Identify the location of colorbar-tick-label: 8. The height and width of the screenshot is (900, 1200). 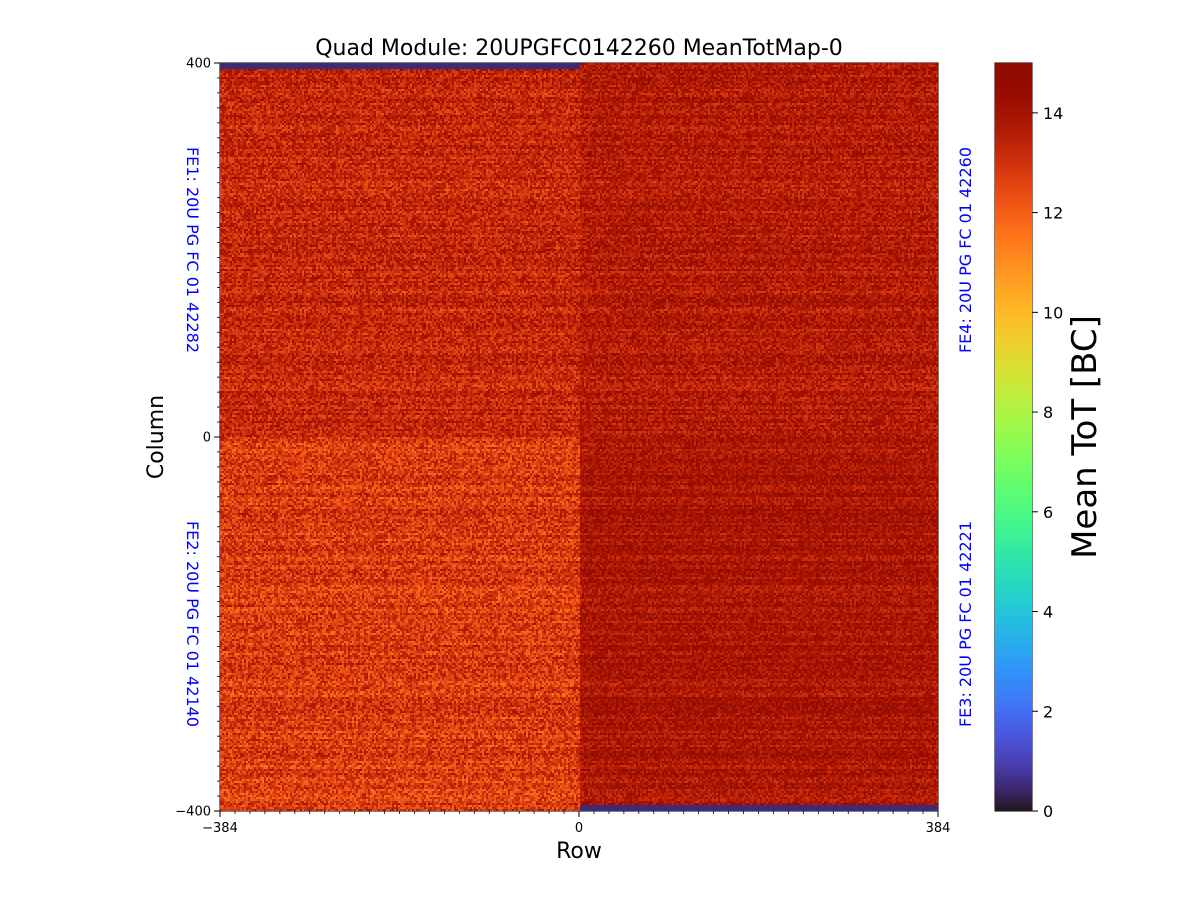
(1048, 412).